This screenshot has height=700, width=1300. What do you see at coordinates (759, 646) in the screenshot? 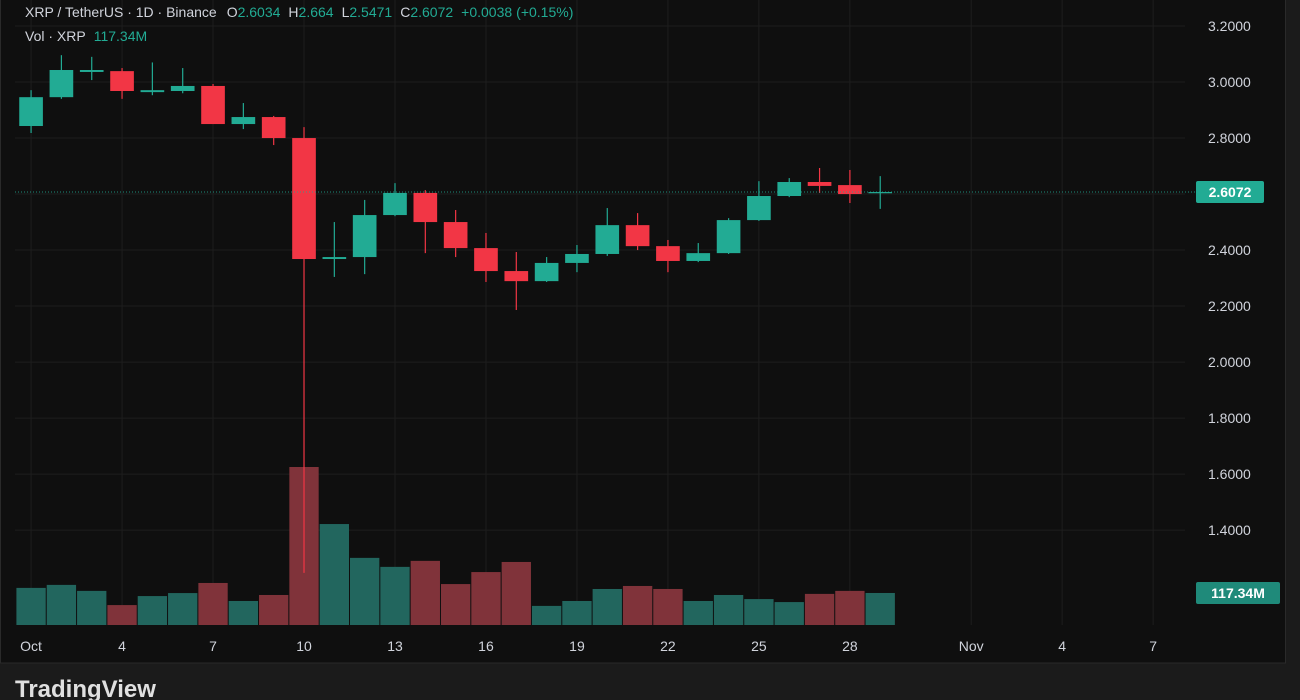
I see `x-tick-label: 25` at bounding box center [759, 646].